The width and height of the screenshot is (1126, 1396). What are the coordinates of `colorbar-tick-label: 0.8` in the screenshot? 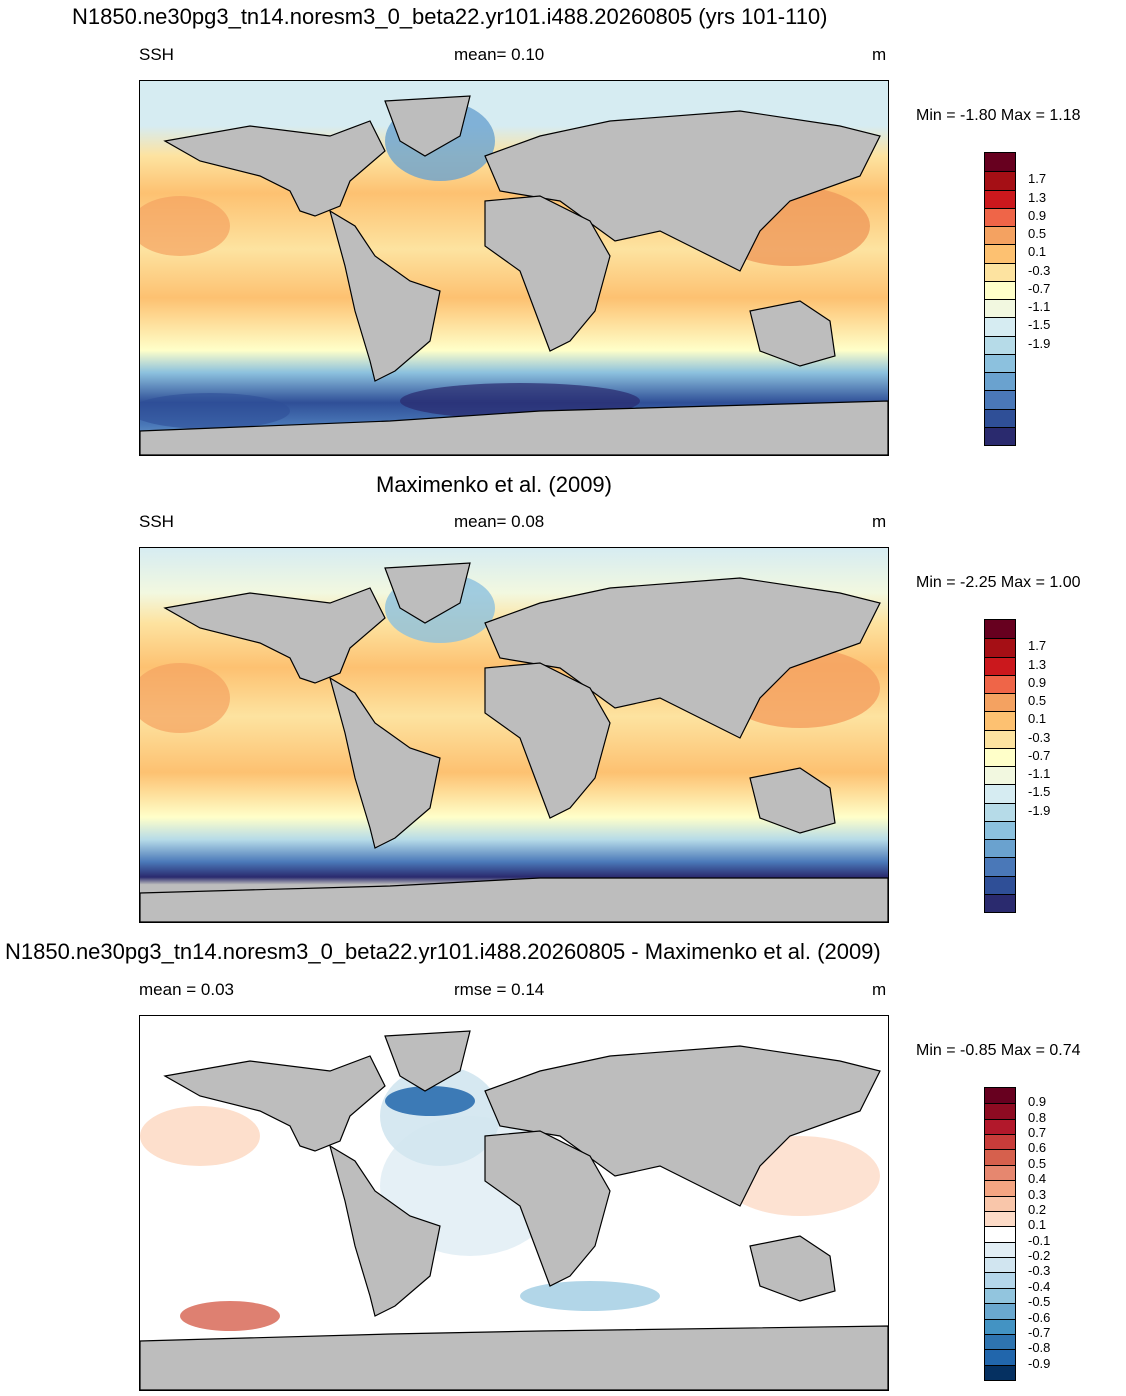 It's located at (1037, 1117).